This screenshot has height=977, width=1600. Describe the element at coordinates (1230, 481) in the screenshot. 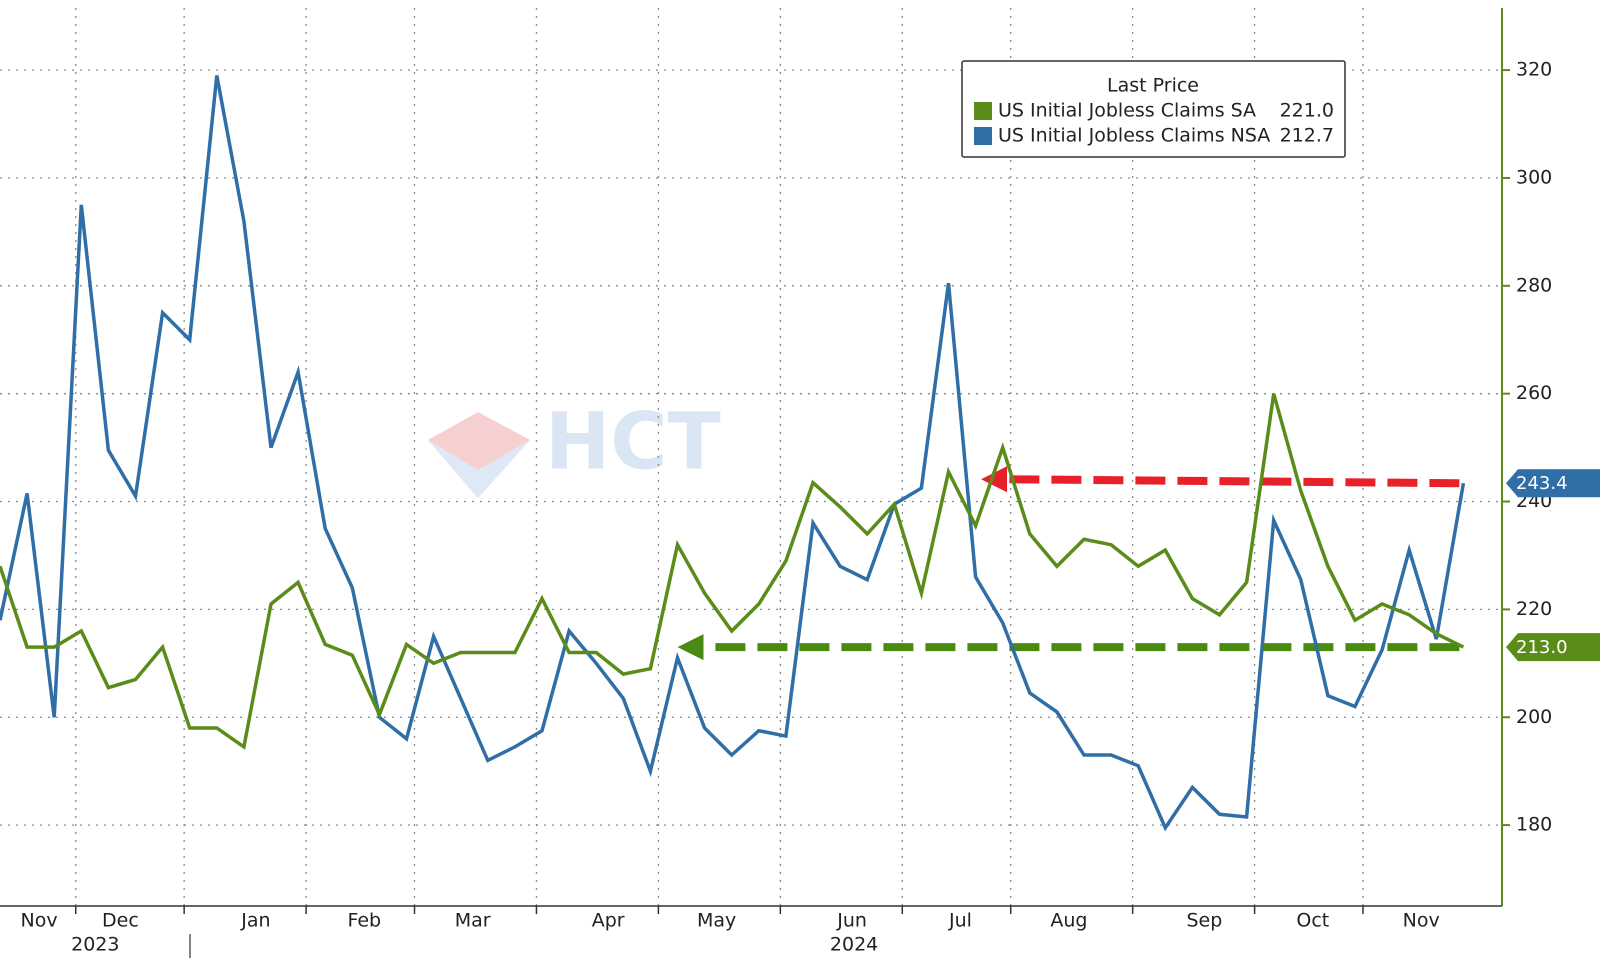

I see `annotation-arrow` at that location.